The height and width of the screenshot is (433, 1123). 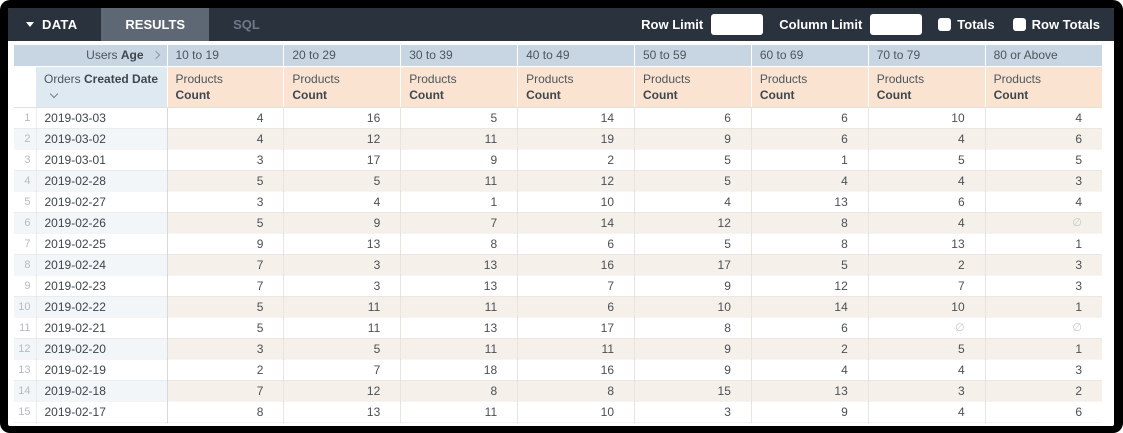 What do you see at coordinates (102, 307) in the screenshot?
I see `date-cell: 2019-02-22` at bounding box center [102, 307].